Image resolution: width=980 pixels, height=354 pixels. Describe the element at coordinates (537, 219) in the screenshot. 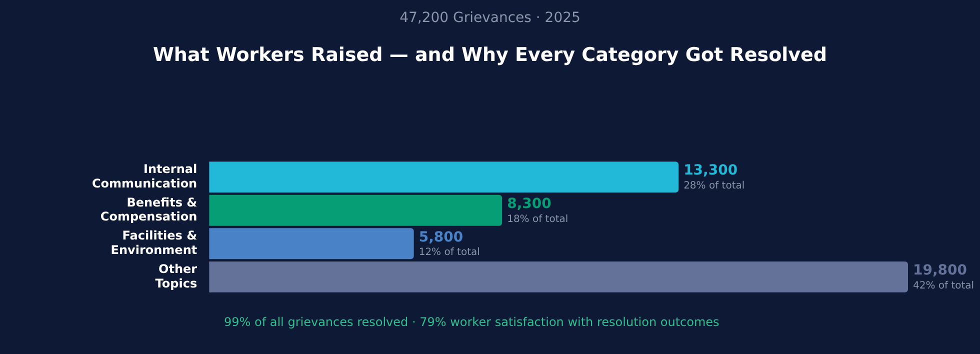

I see `annotation: 18% of total` at that location.